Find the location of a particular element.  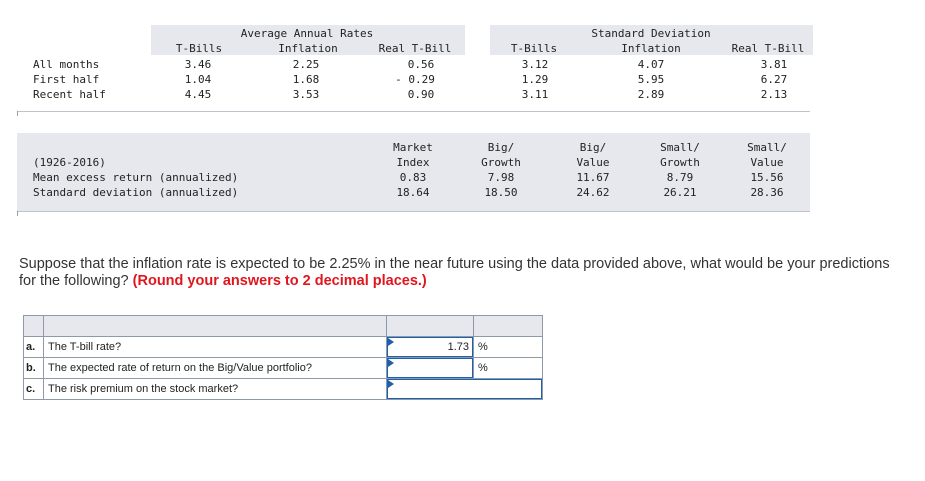

table-cell: 7.98 is located at coordinates (501, 177).